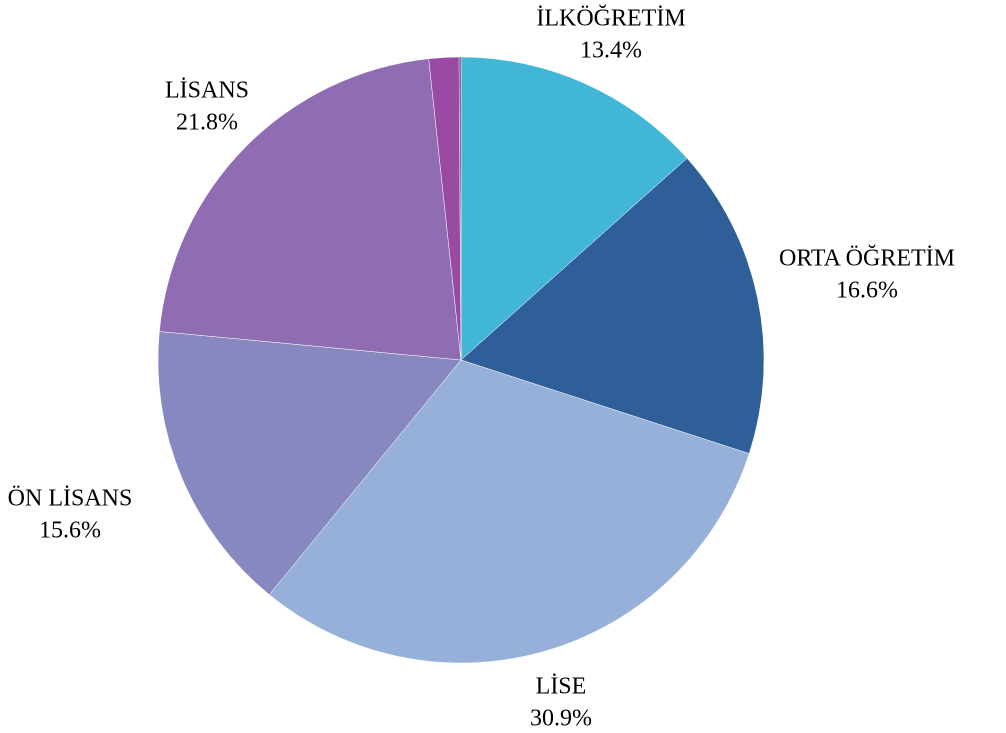 The width and height of the screenshot is (1006, 733). I want to click on slice-label: İLKÖĞRETİM, so click(610, 19).